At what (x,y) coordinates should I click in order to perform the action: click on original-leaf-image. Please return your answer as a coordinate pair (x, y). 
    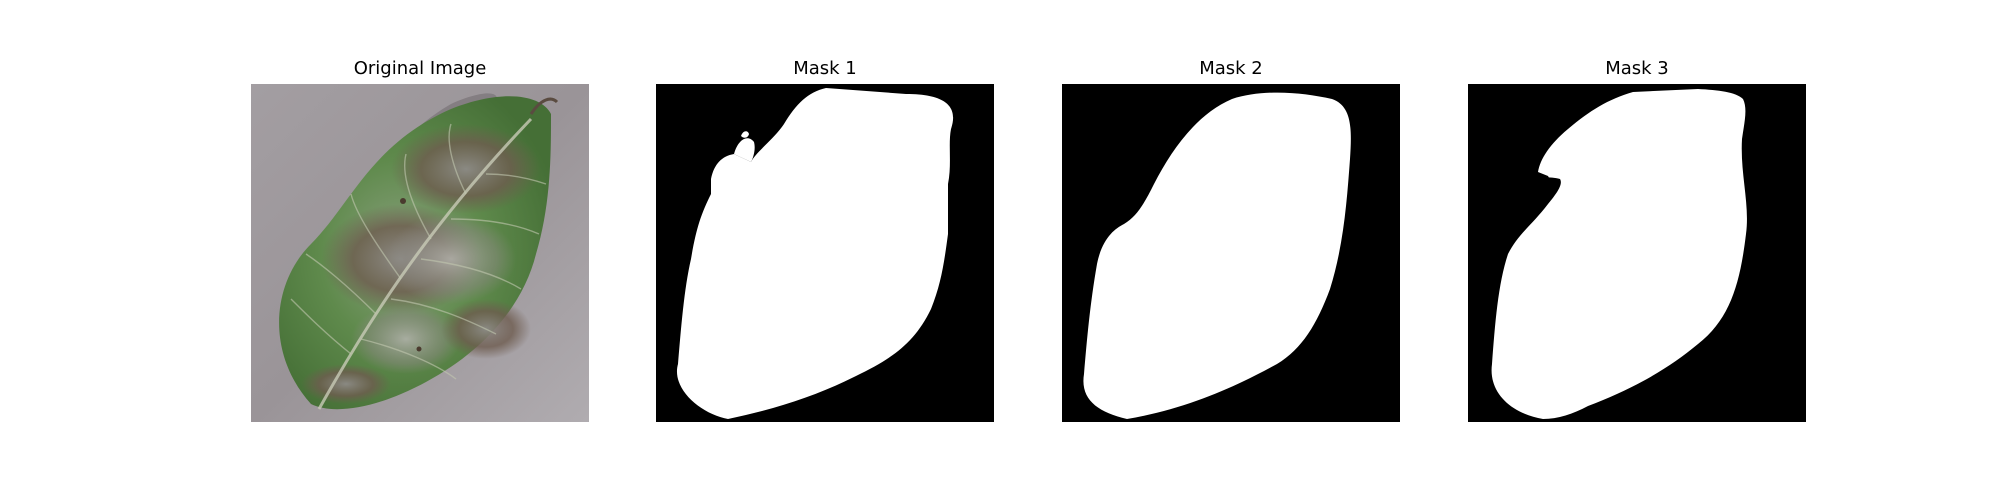
    Looking at the image, I should click on (420, 253).